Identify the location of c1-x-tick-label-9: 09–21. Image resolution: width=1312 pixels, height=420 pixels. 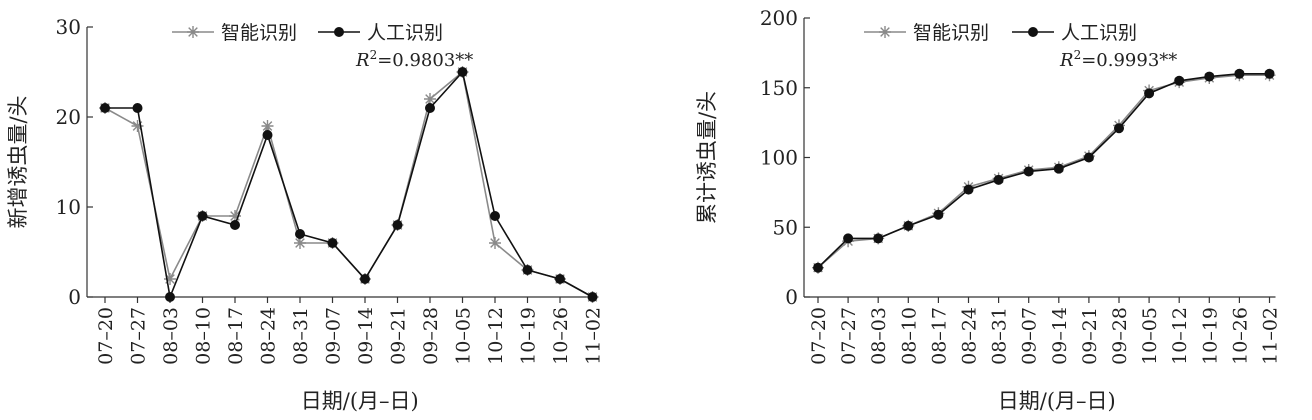
(1090, 336).